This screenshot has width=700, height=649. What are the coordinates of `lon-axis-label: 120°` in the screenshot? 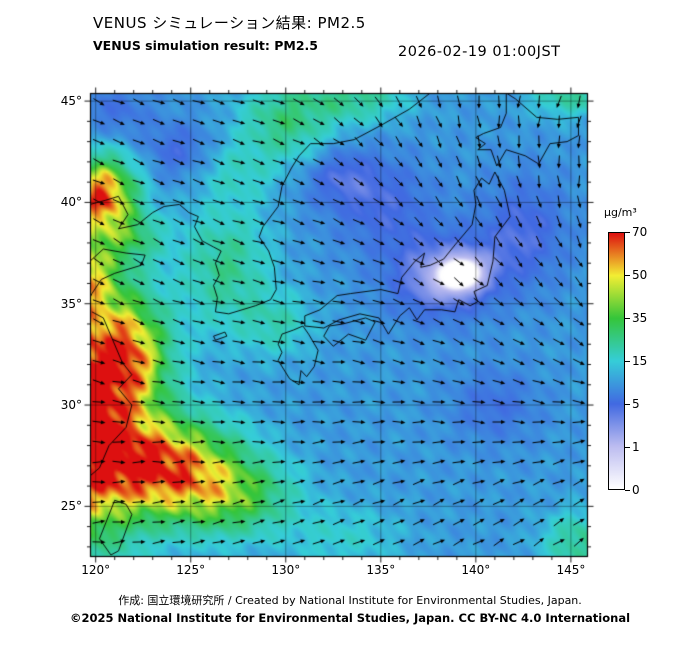 It's located at (96, 570).